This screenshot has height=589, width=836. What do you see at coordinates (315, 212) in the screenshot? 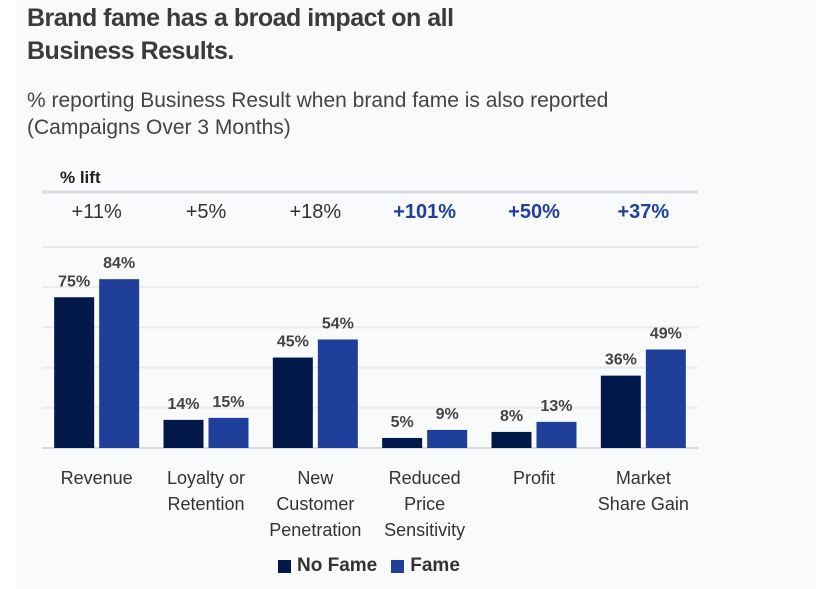
I see `lift-label: +18%` at bounding box center [315, 212].